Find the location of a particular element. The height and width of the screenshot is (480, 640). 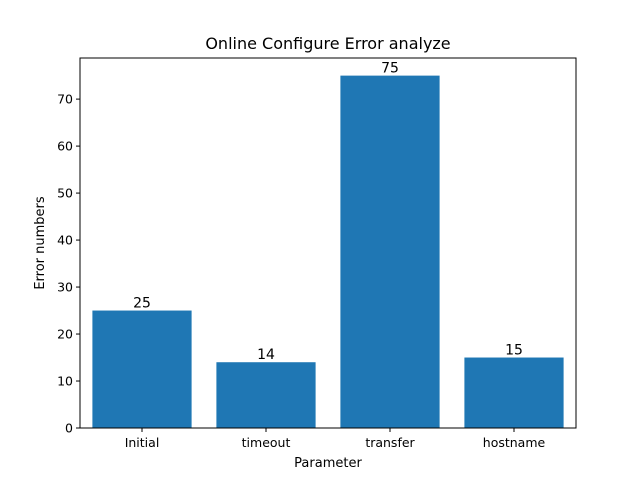

x-axis-label: Parameter is located at coordinates (328, 463).